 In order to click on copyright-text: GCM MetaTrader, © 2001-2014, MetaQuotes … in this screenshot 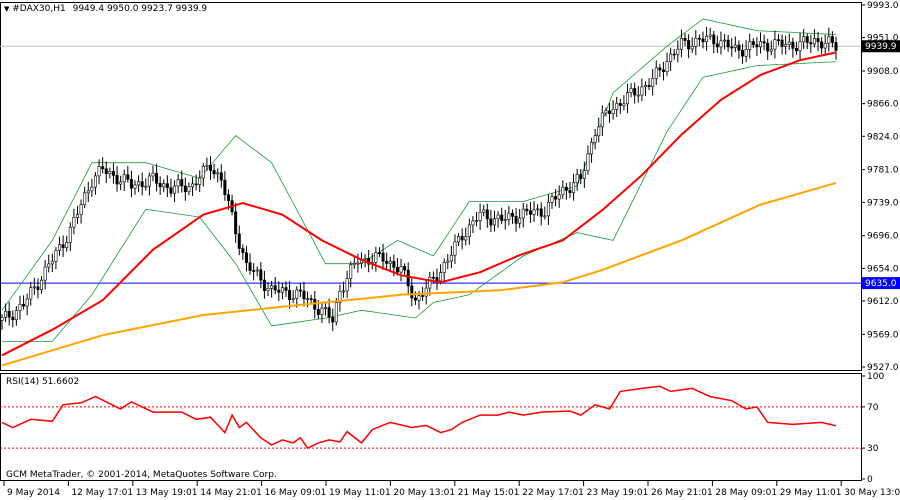, I will do `click(141, 475)`.